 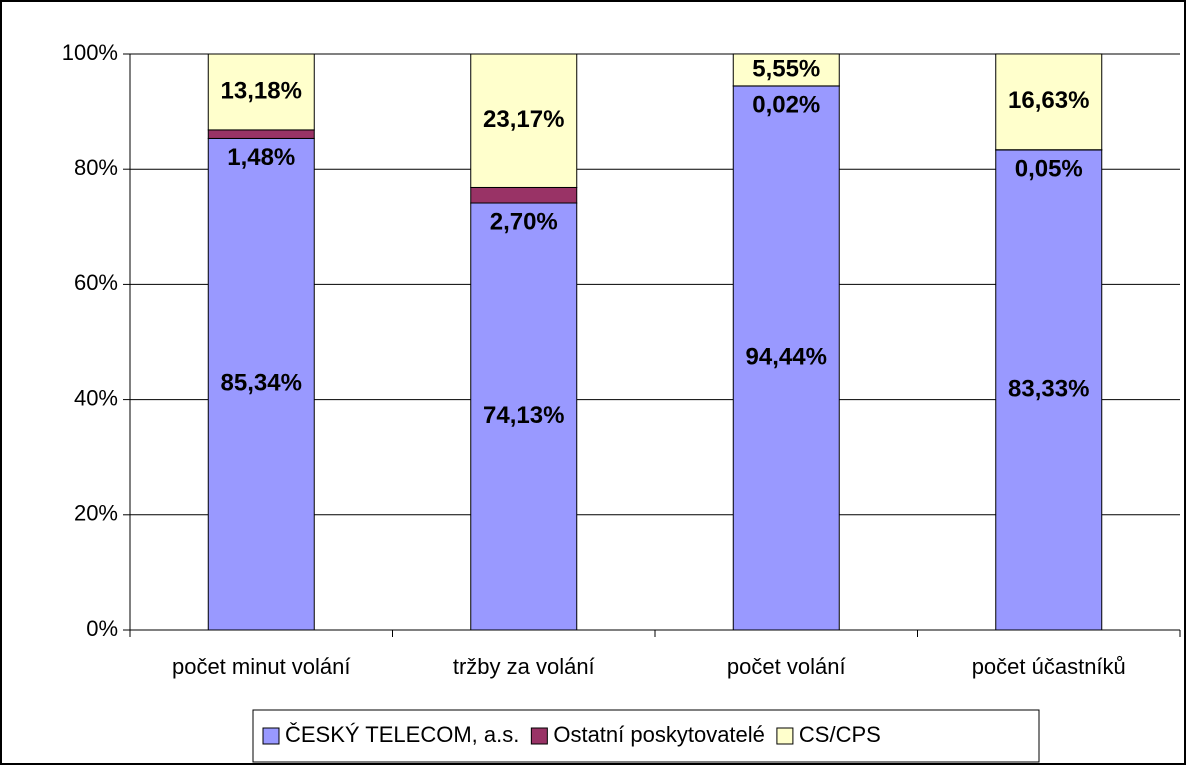 What do you see at coordinates (402, 734) in the screenshot?
I see `legend-label: ČESKÝ TELECOM, a.s.` at bounding box center [402, 734].